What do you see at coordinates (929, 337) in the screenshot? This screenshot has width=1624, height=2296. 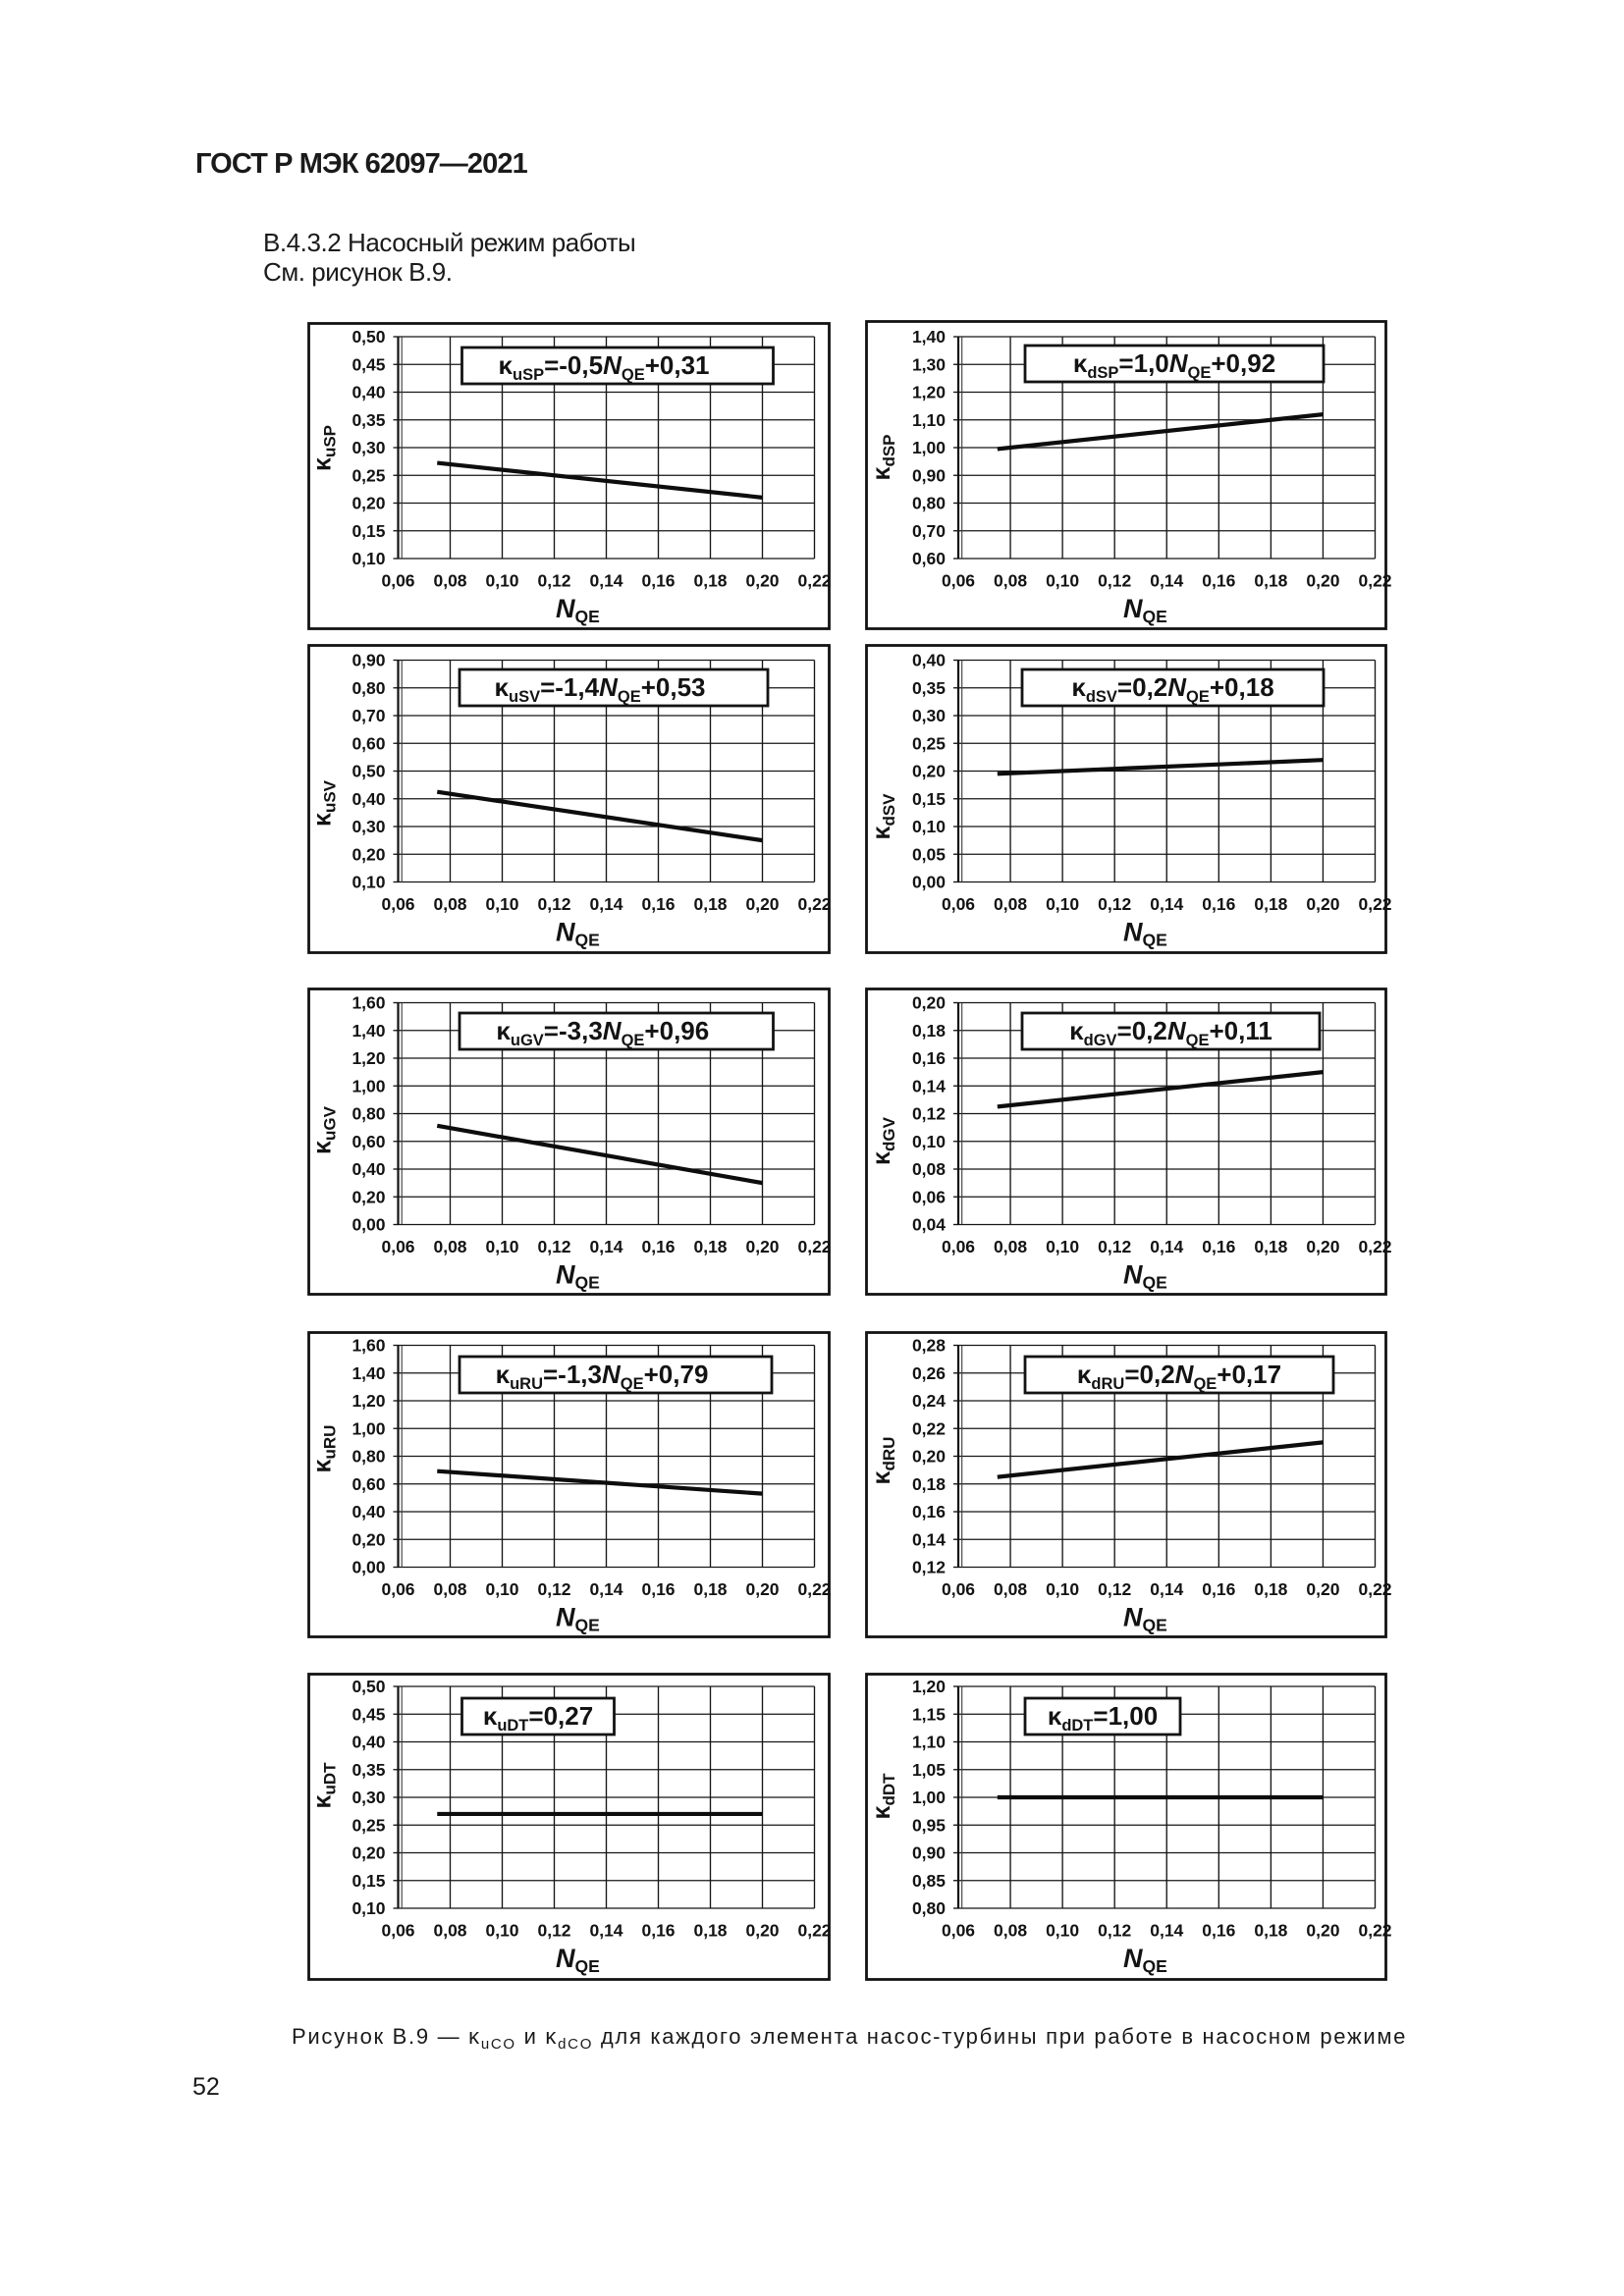 I see `svg-text: 1,40` at bounding box center [929, 337].